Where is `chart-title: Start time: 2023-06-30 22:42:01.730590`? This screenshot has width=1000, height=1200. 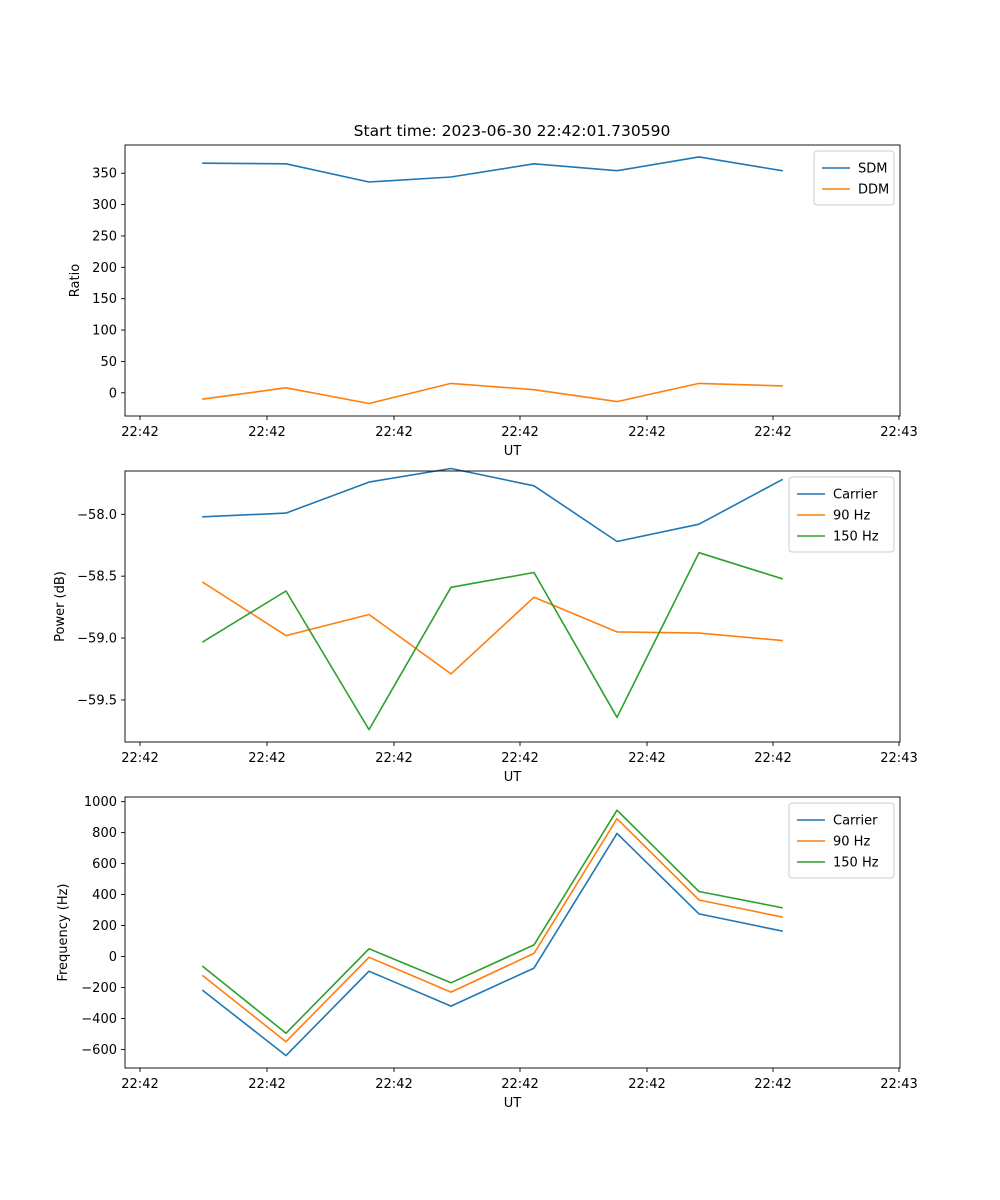
chart-title: Start time: 2023-06-30 22:42:01.730590 is located at coordinates (512, 131).